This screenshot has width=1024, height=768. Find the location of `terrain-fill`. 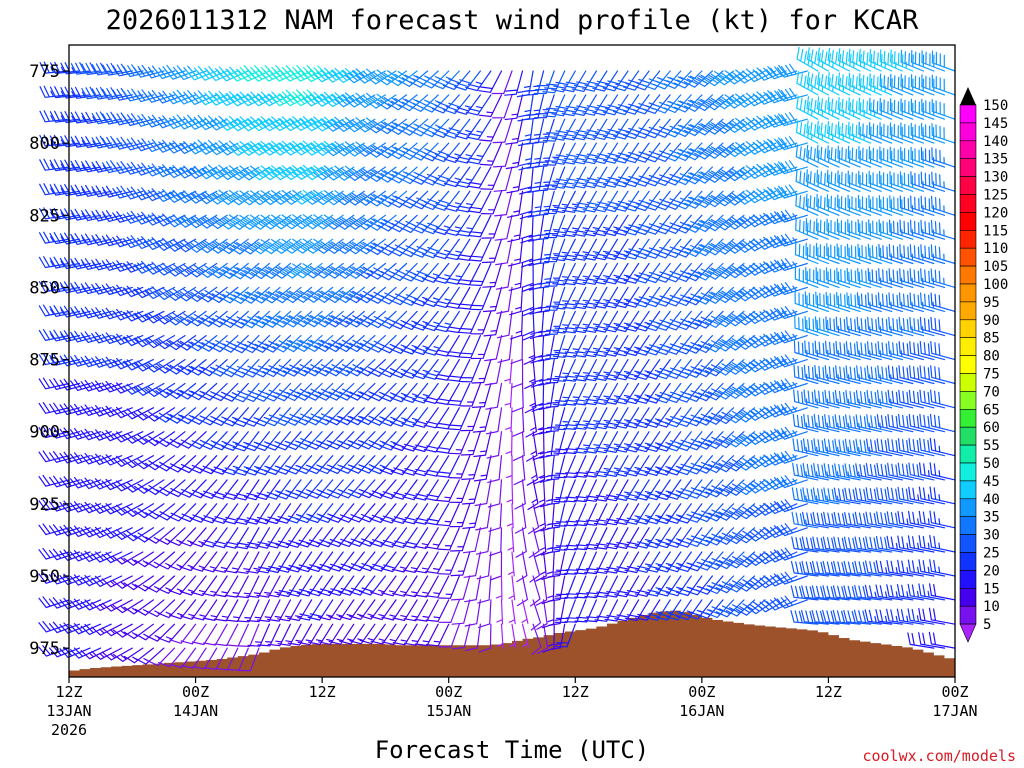

terrain-fill is located at coordinates (512, 643).